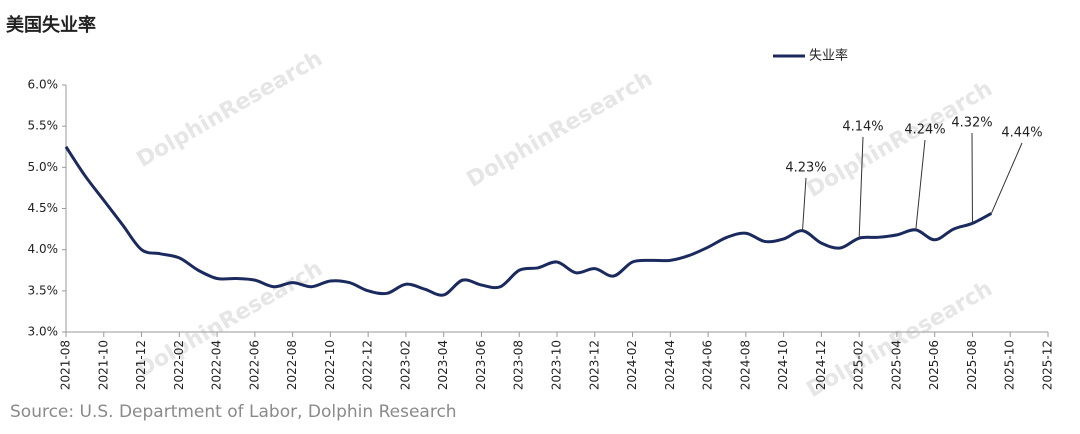 The height and width of the screenshot is (434, 1080). Describe the element at coordinates (670, 365) in the screenshot. I see `x-tick-label: 2024-04` at that location.